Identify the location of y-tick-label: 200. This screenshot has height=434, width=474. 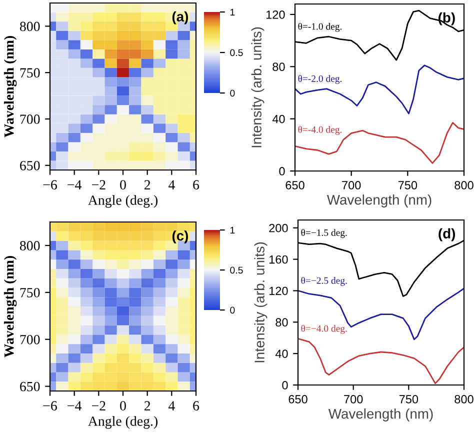
(278, 228).